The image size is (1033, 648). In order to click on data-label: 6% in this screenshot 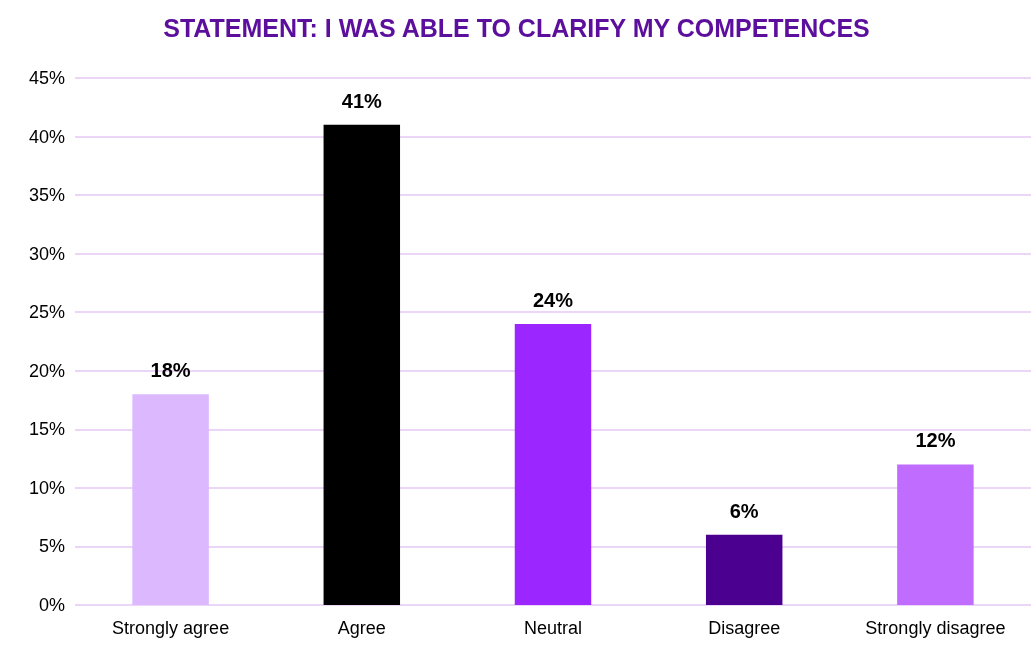, I will do `click(744, 510)`.